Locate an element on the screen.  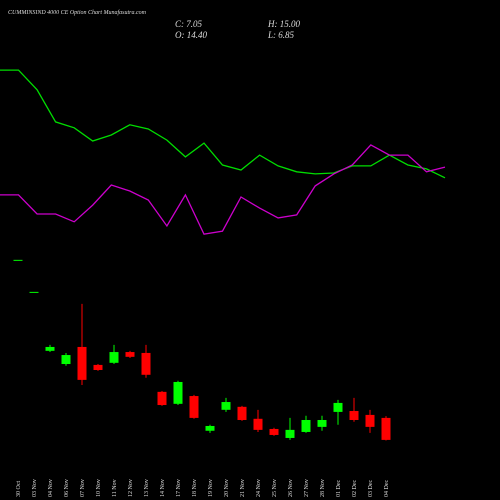
x-tick-label: 13 Nov is located at coordinates (147, 488).